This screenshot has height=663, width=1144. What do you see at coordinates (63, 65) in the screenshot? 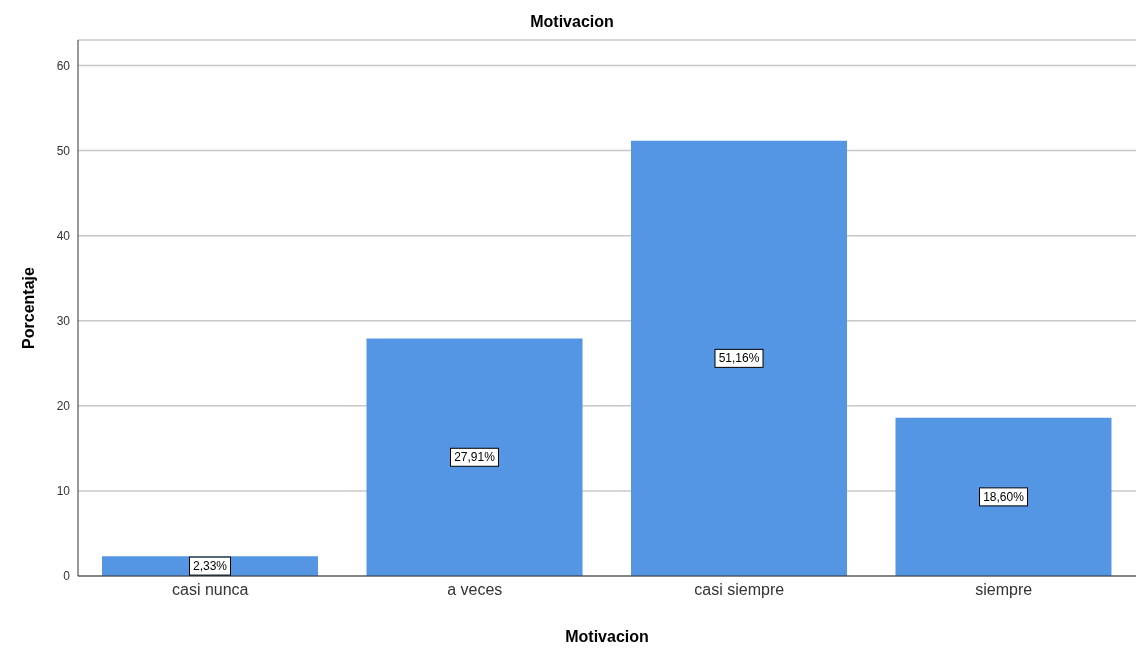
I see `y-tick-label: 60` at bounding box center [63, 65].